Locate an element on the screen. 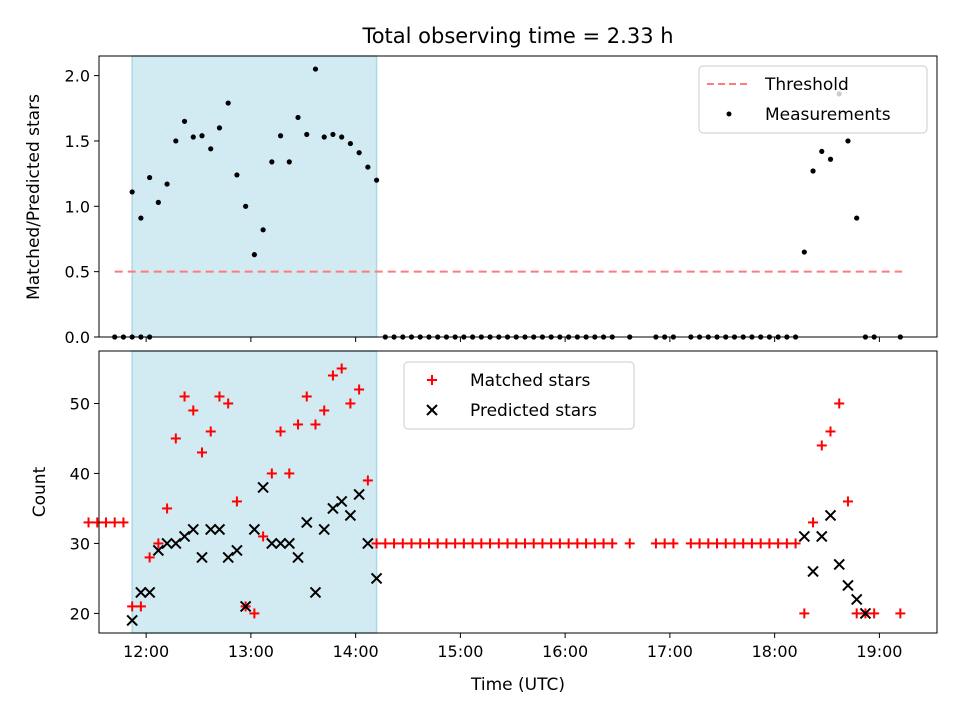 The image size is (960, 720). legend-x-marker is located at coordinates (432, 410).